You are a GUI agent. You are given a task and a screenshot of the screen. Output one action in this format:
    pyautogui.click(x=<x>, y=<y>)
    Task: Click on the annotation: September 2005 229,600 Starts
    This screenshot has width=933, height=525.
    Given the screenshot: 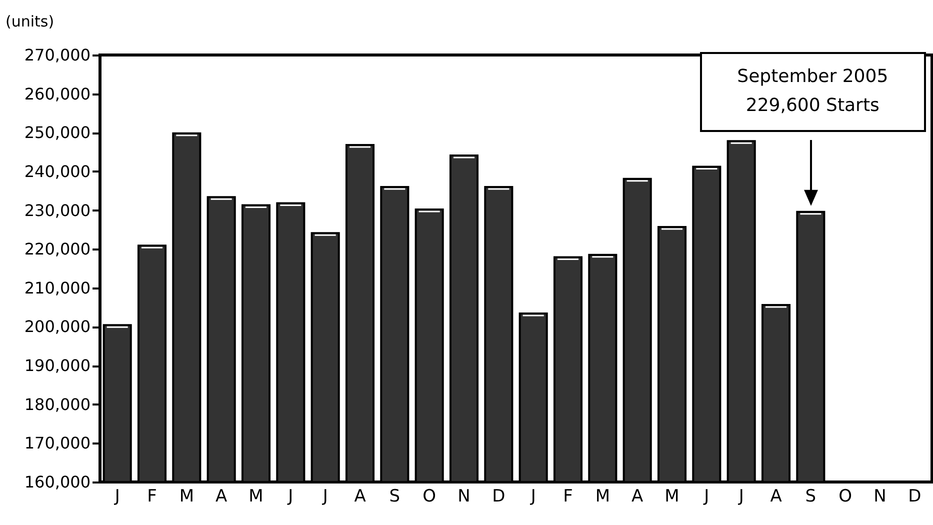 What is the action you would take?
    pyautogui.click(x=813, y=91)
    